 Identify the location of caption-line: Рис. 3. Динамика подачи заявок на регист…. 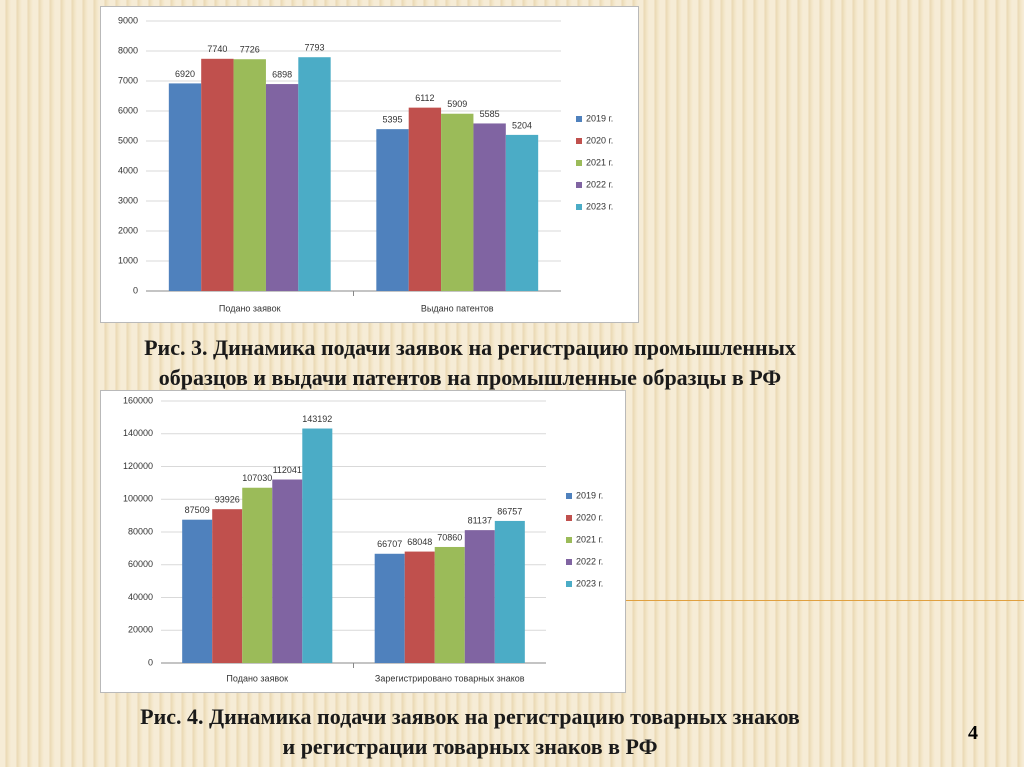
(470, 347).